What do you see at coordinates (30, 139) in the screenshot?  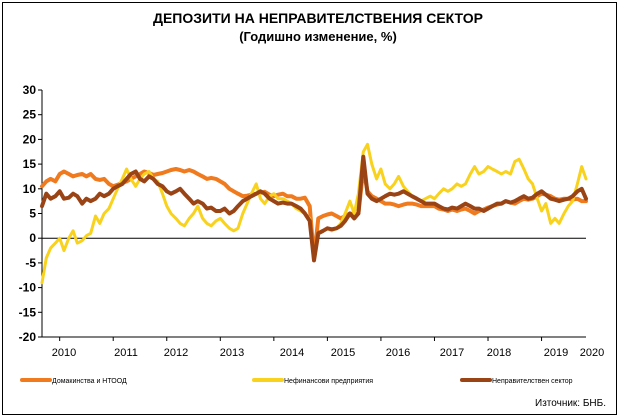 I see `y-tick-label: 20` at bounding box center [30, 139].